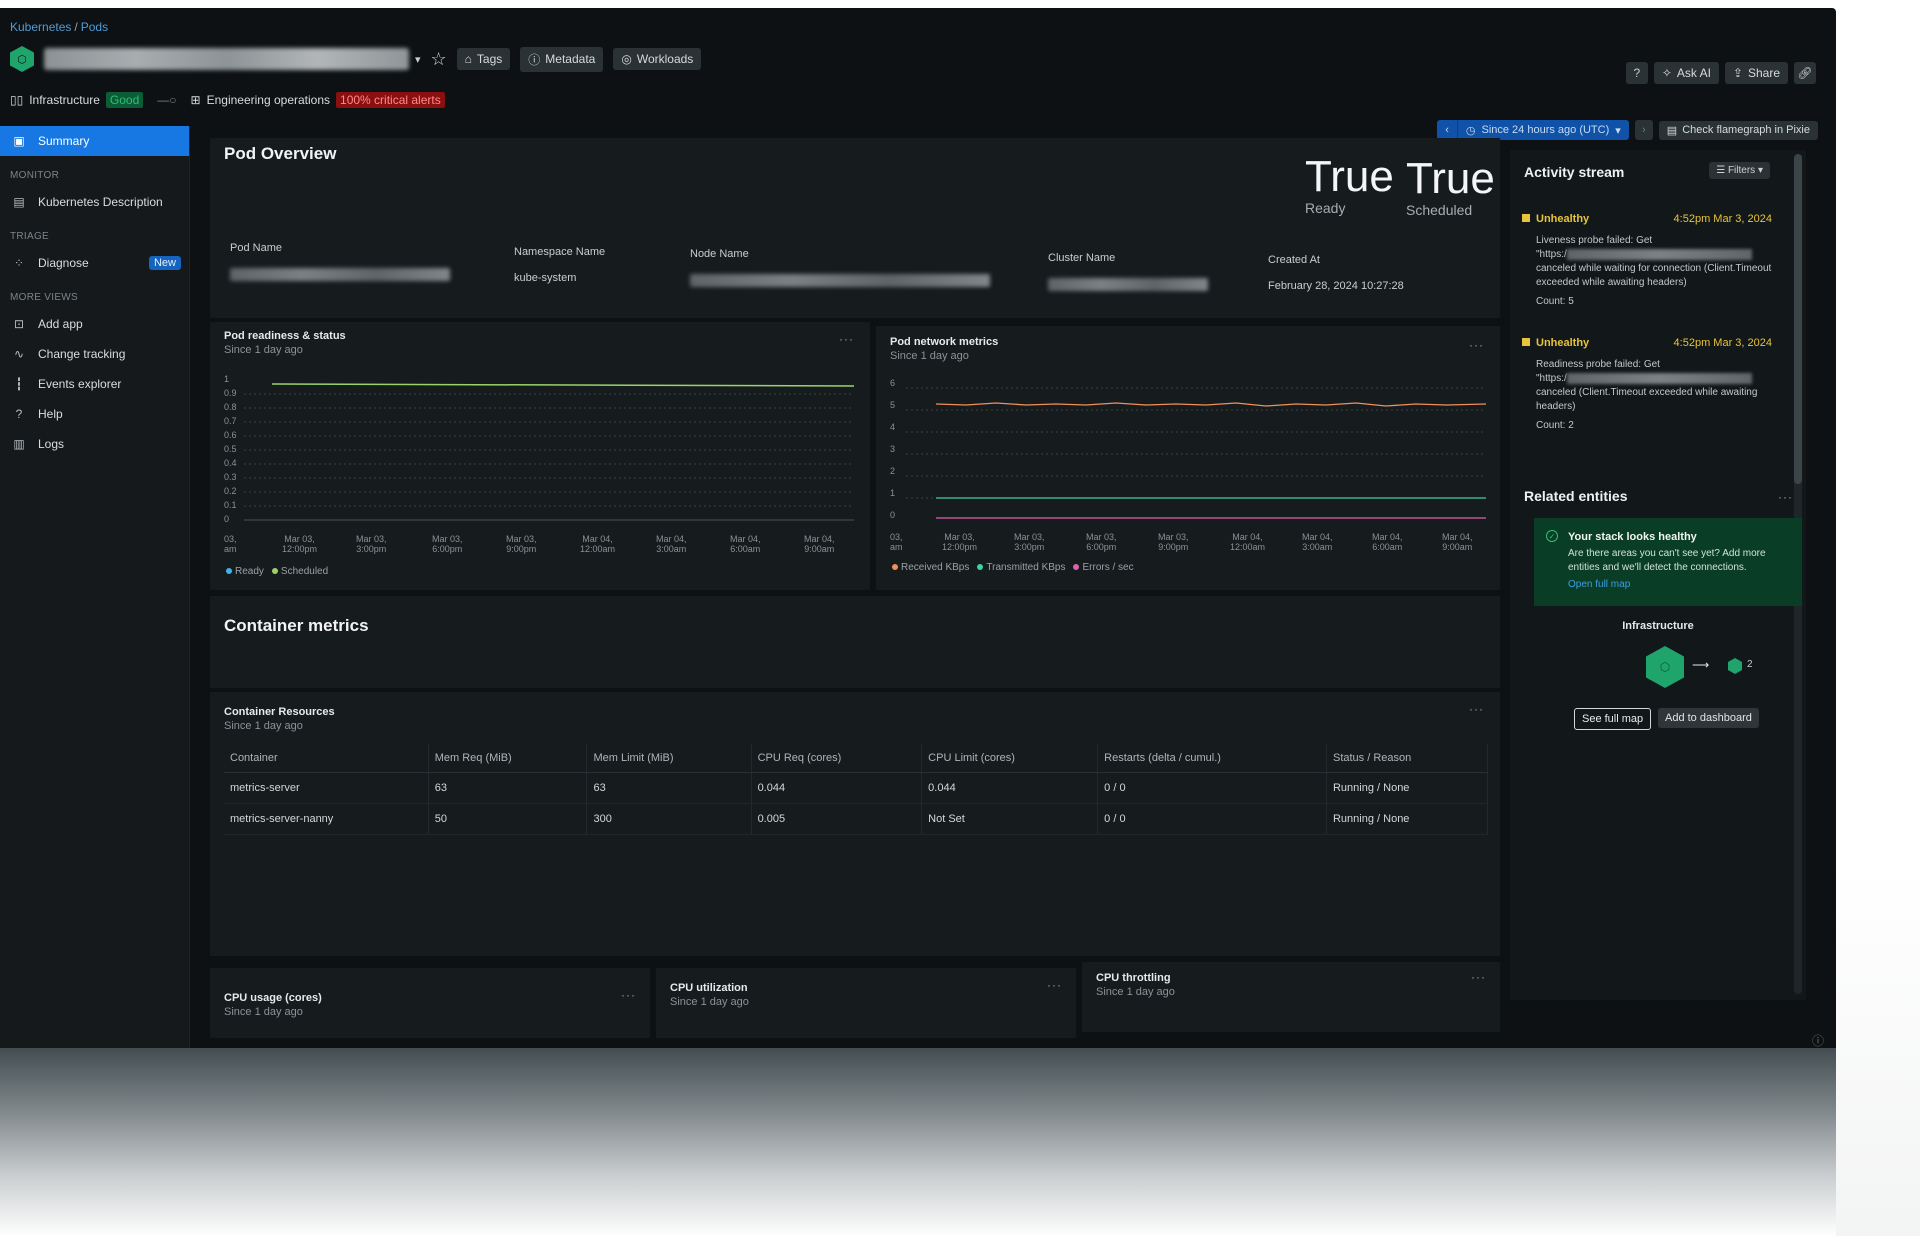 The image size is (1920, 1236). I want to click on sidebar-item-summary: ▣ Summary, so click(94, 141).